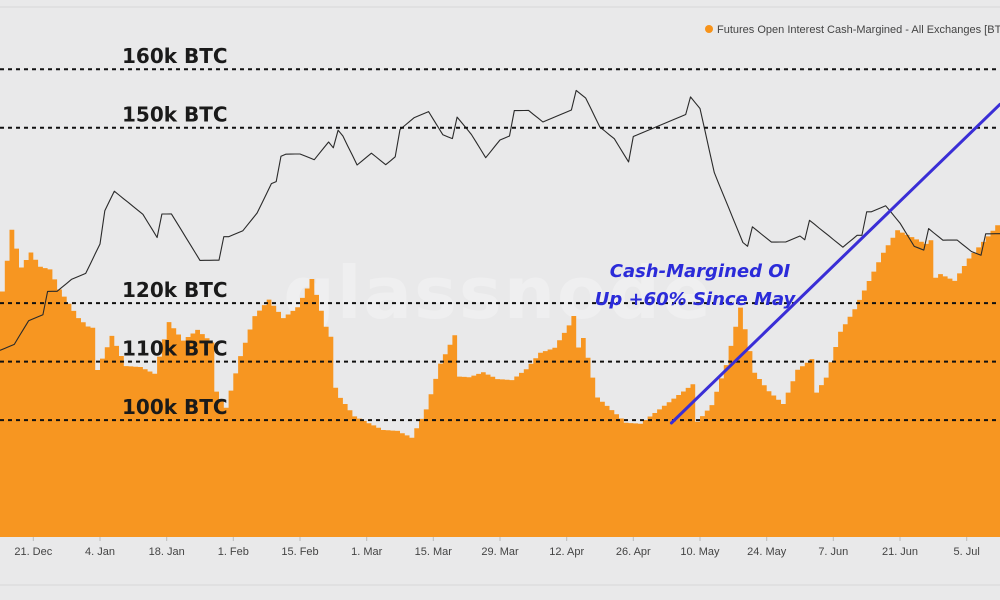  What do you see at coordinates (767, 552) in the screenshot?
I see `x-tick-label: 24. May` at bounding box center [767, 552].